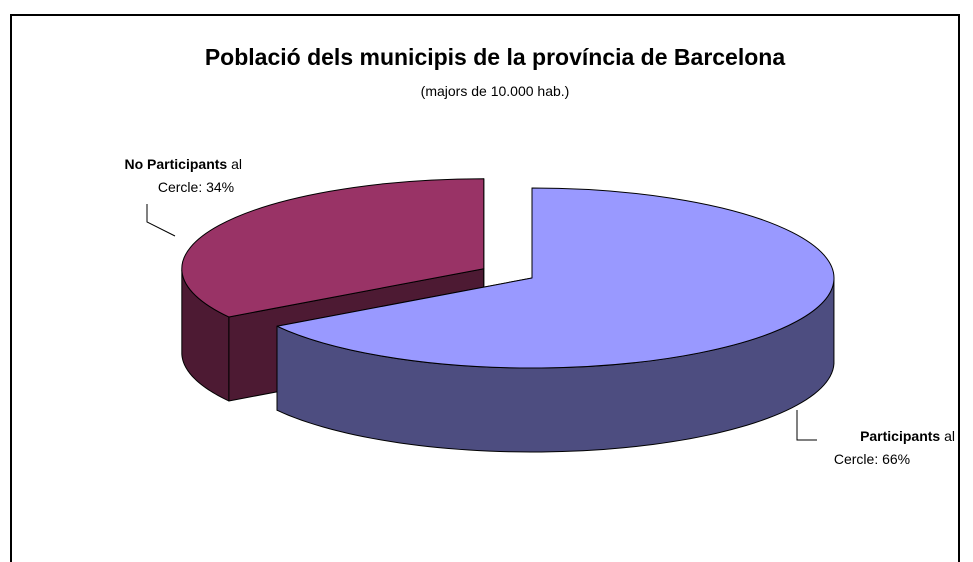 This screenshot has height=562, width=973. What do you see at coordinates (234, 164) in the screenshot?
I see `data-label-no-participants-rest: al` at bounding box center [234, 164].